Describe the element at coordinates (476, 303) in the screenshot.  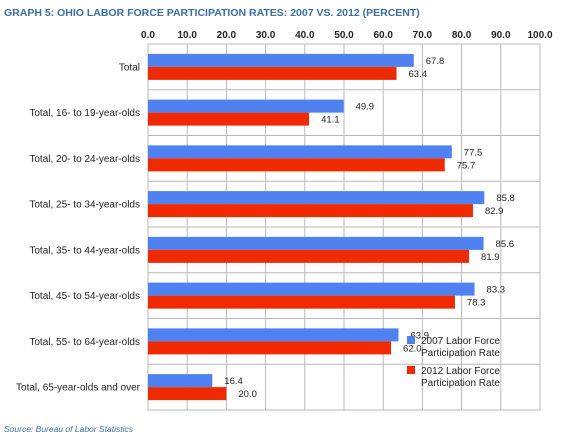
I see `data-label: 78.3` at that location.